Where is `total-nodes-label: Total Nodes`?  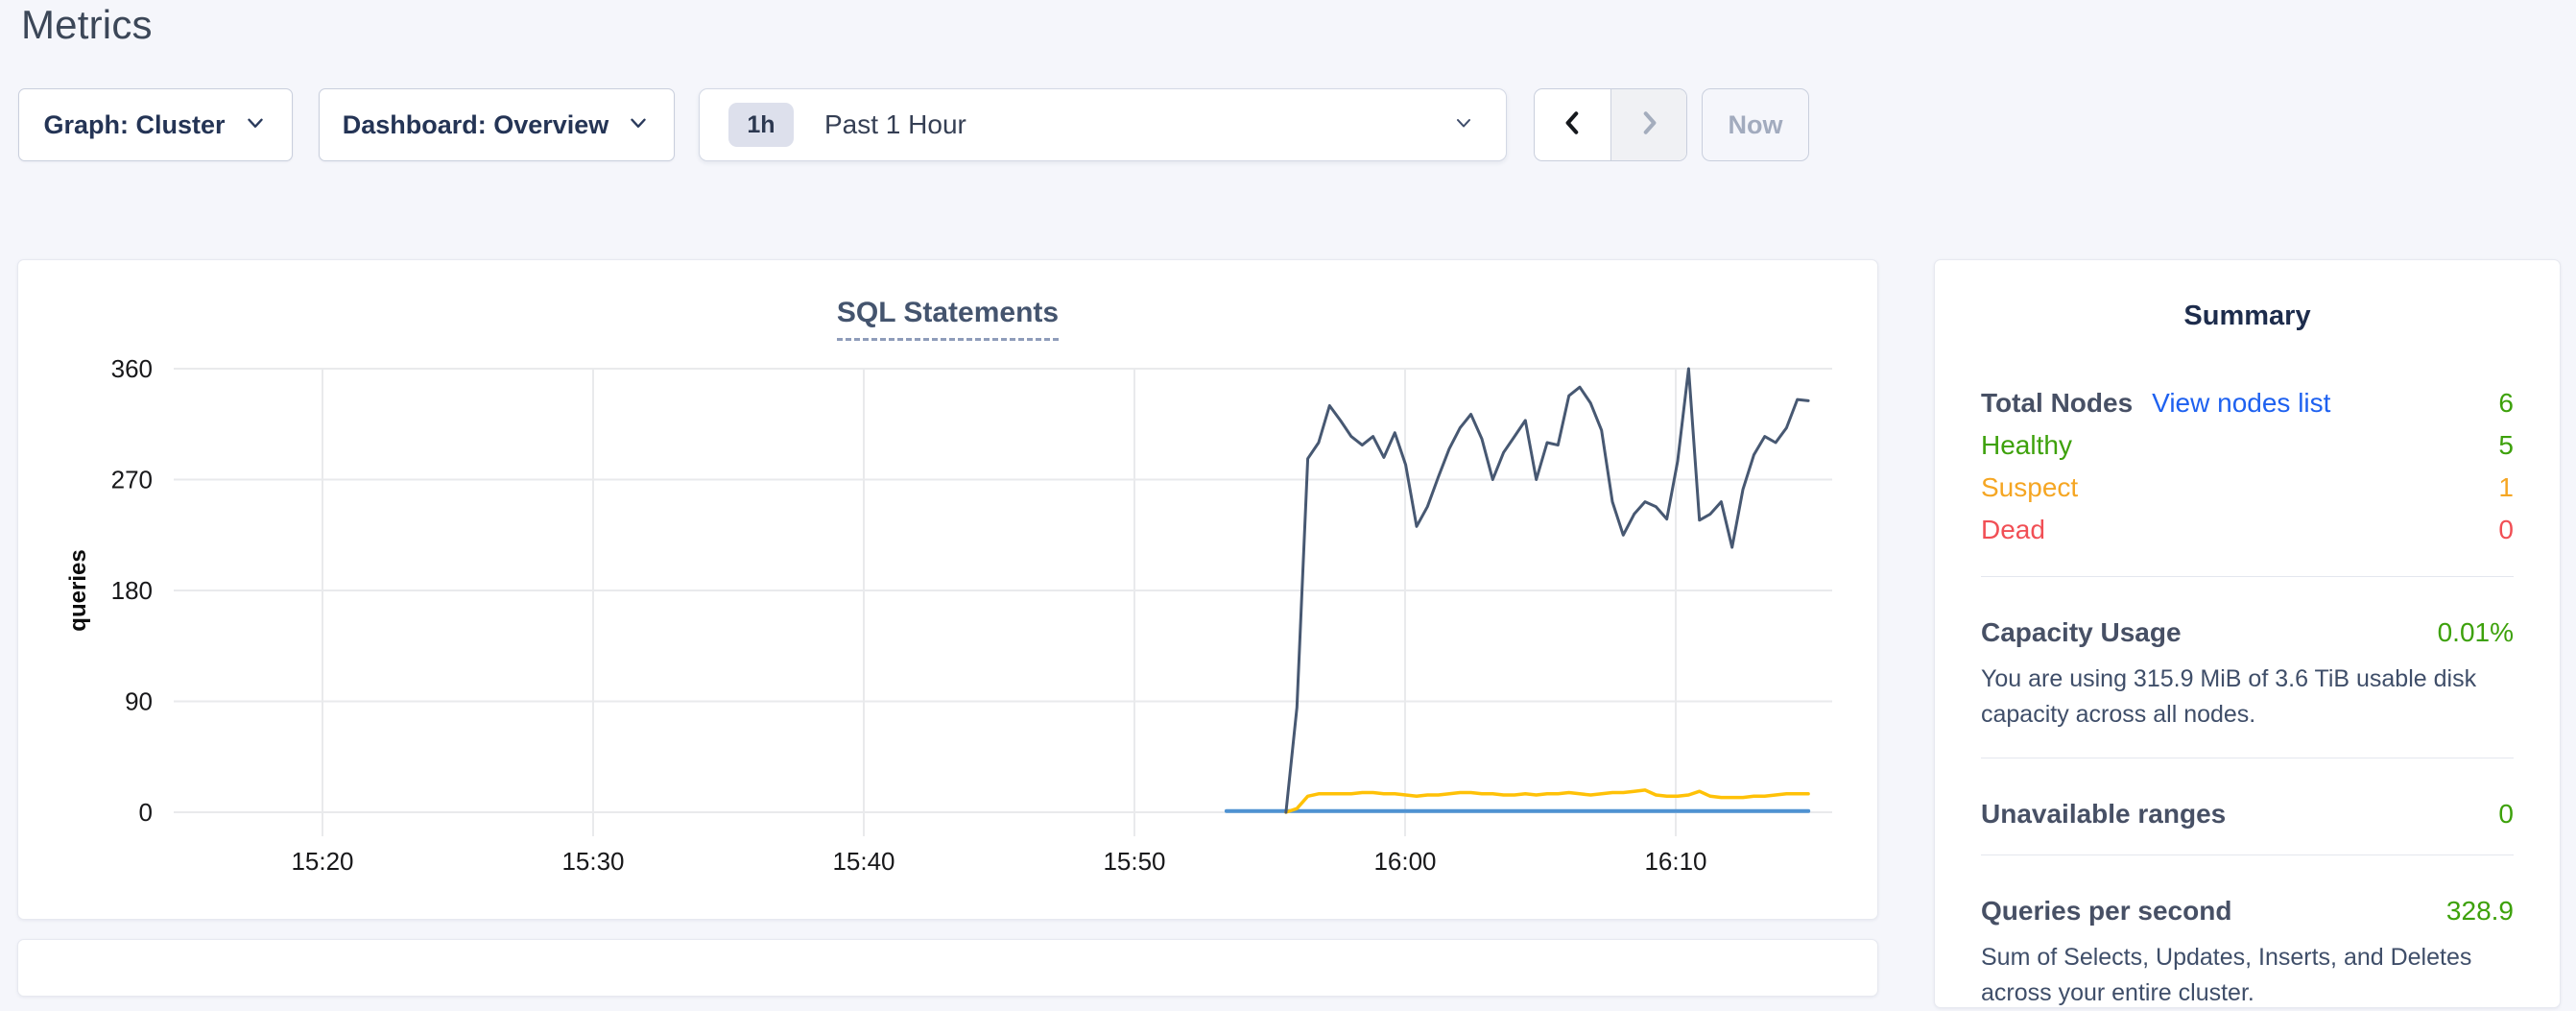 total-nodes-label: Total Nodes is located at coordinates (2057, 403).